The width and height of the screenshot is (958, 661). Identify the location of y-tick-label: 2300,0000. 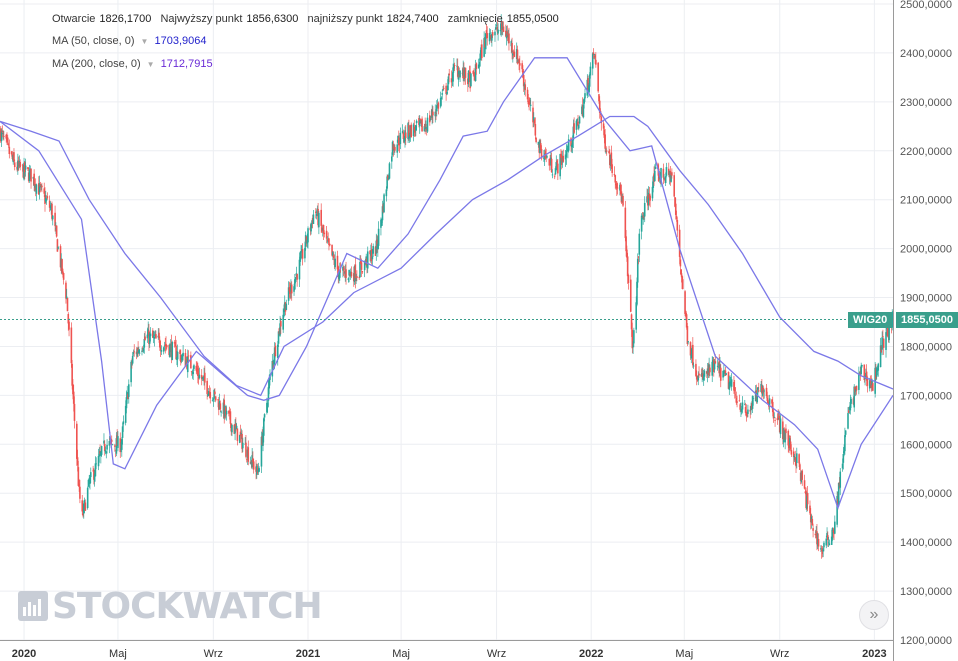
(926, 103).